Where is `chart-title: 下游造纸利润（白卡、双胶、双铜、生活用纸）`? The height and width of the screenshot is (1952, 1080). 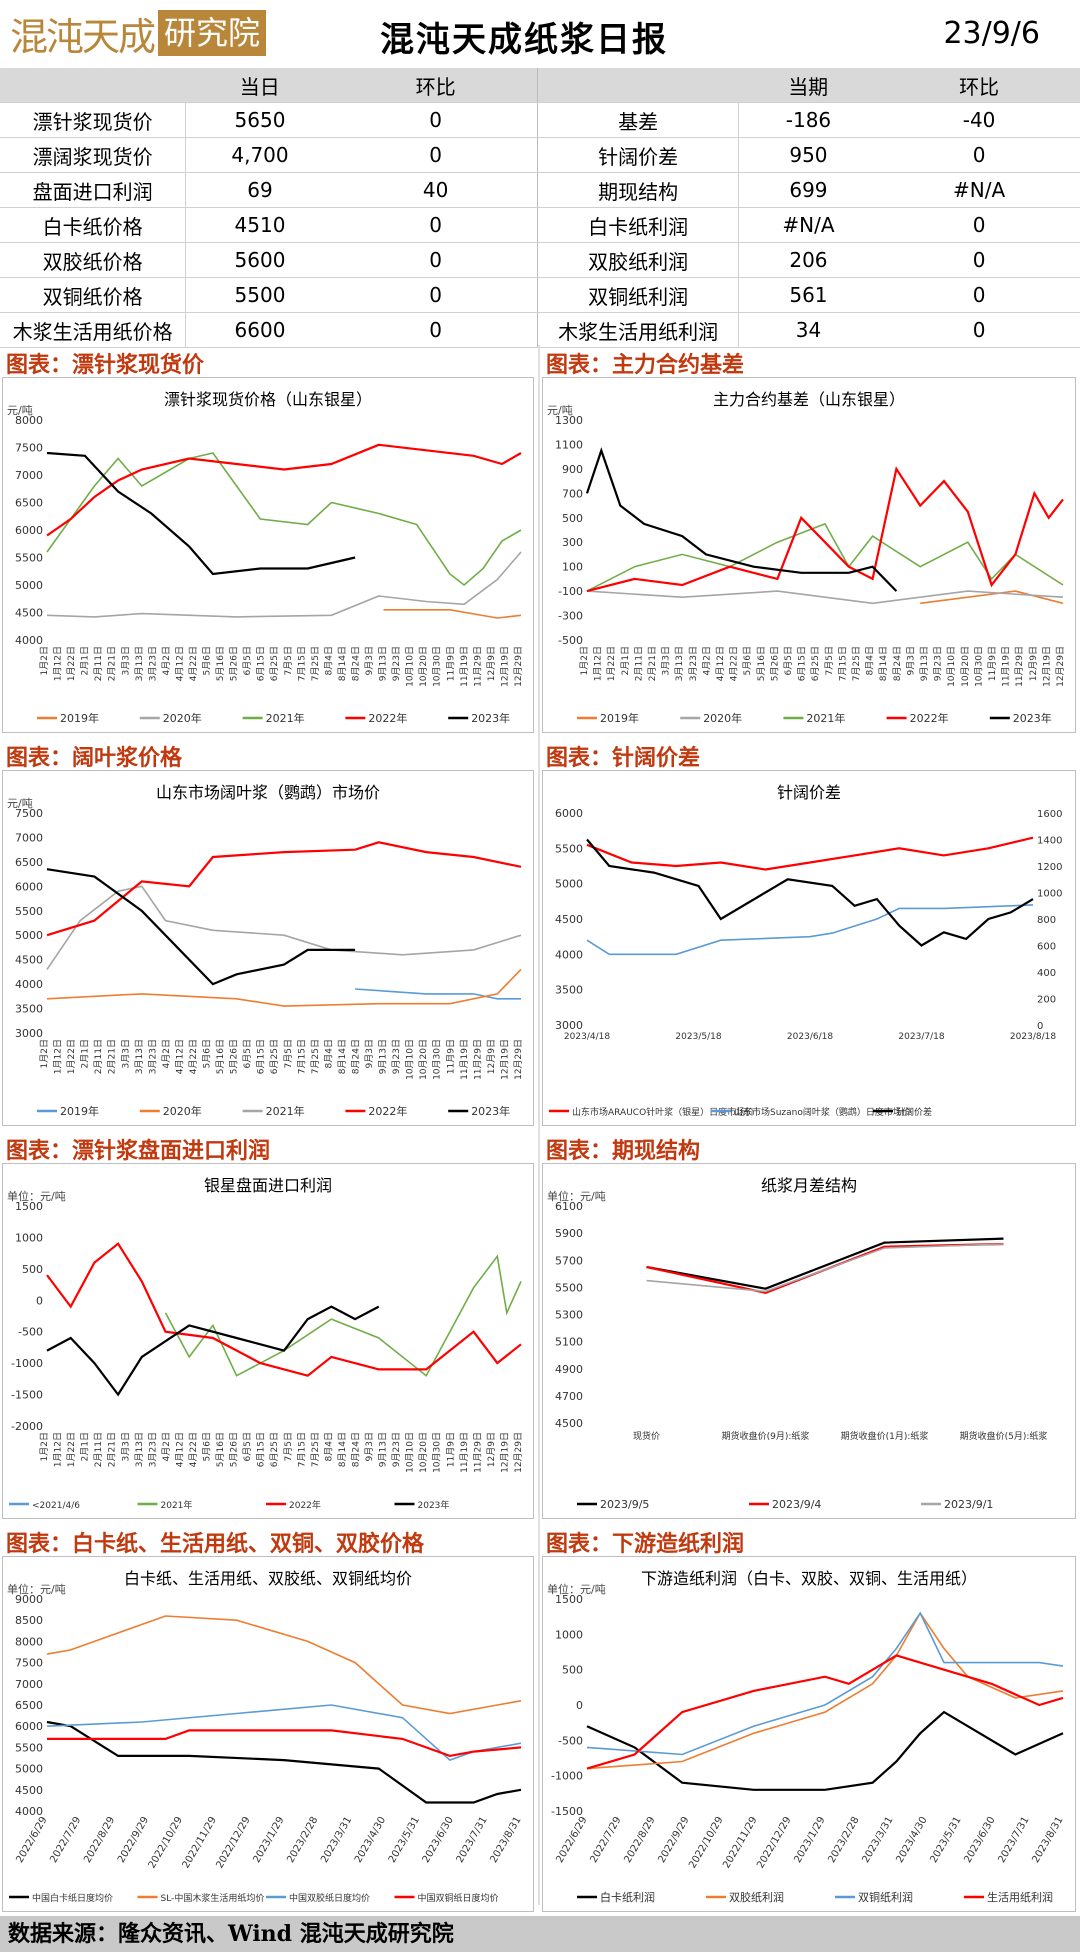
chart-title: 下游造纸利润（白卡、双胶、双铜、生活用纸） is located at coordinates (808, 1578).